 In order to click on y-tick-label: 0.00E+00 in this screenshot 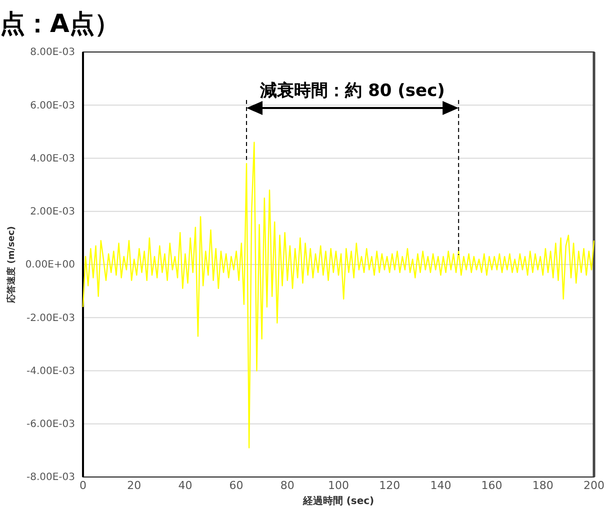, I will do `click(50, 265)`.